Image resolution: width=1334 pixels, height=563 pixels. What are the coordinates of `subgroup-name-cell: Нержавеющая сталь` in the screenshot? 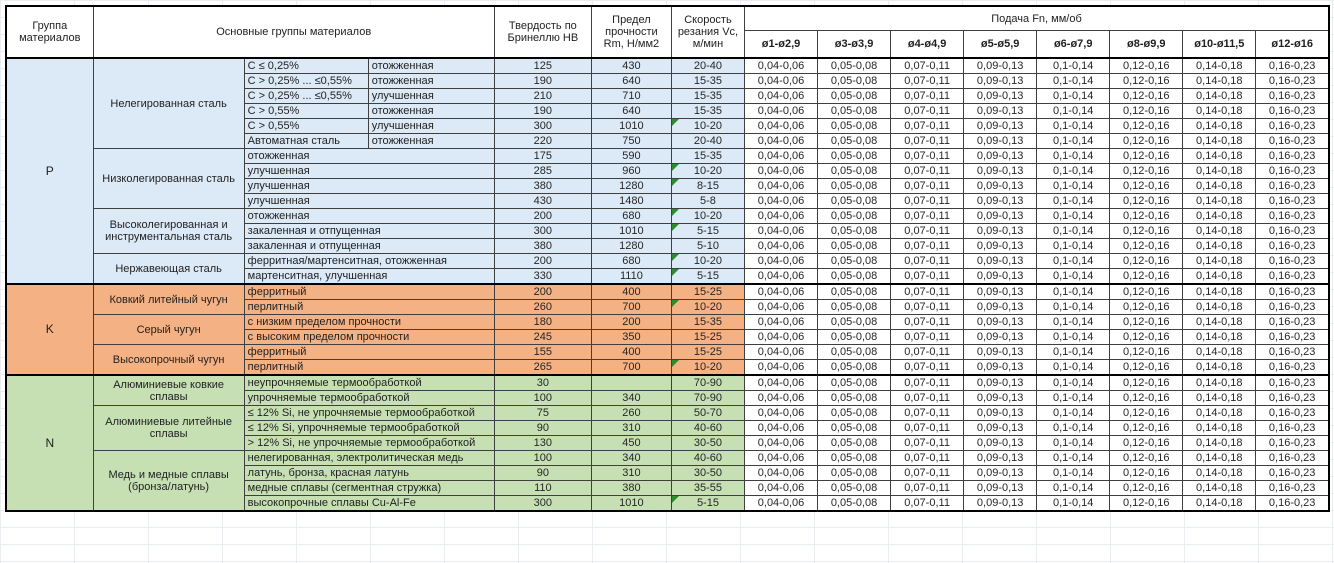 It's located at (168, 269).